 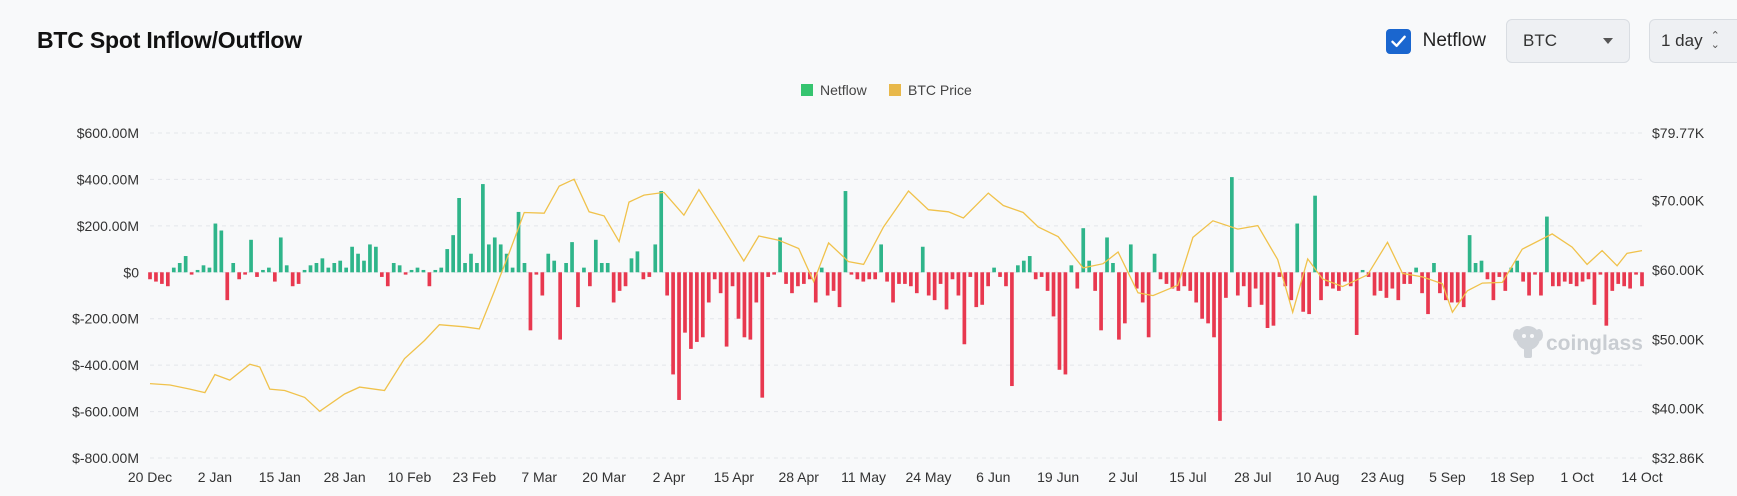 I want to click on legend-label-btc-price: BTC Price, so click(x=940, y=90).